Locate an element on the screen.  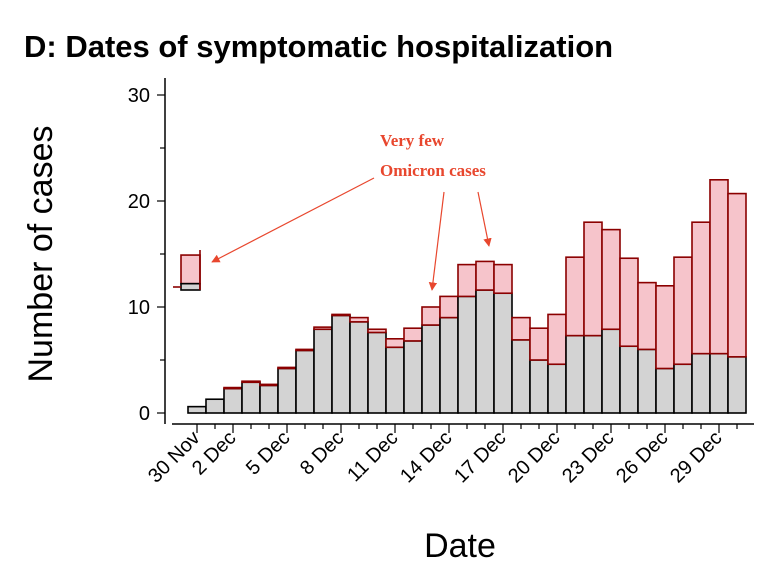
bar-nonomicron-18-dec is located at coordinates (521, 376).